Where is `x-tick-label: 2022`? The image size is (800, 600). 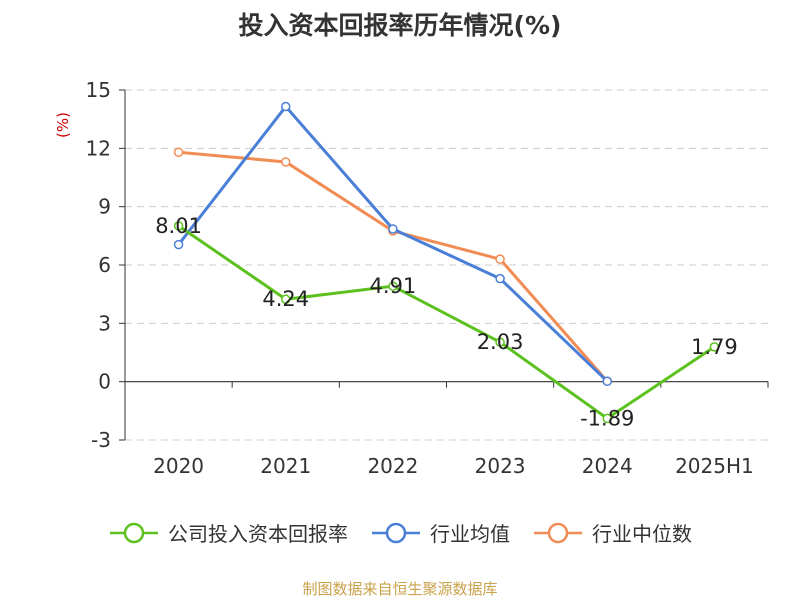 x-tick-label: 2022 is located at coordinates (392, 466).